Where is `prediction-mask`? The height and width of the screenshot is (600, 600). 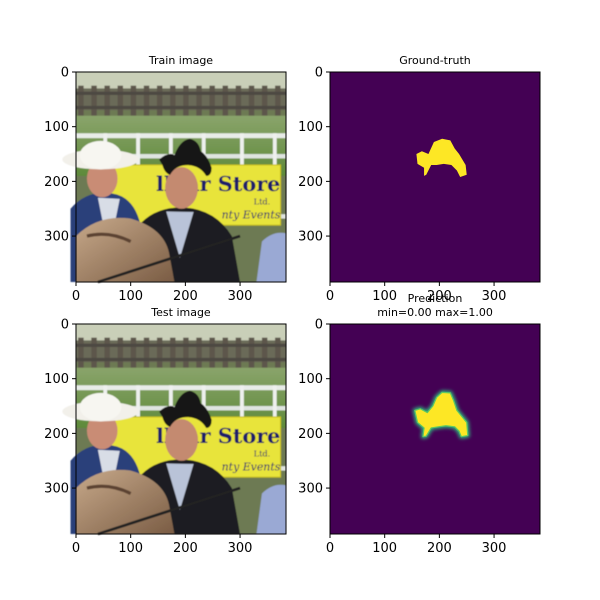
prediction-mask is located at coordinates (441, 414).